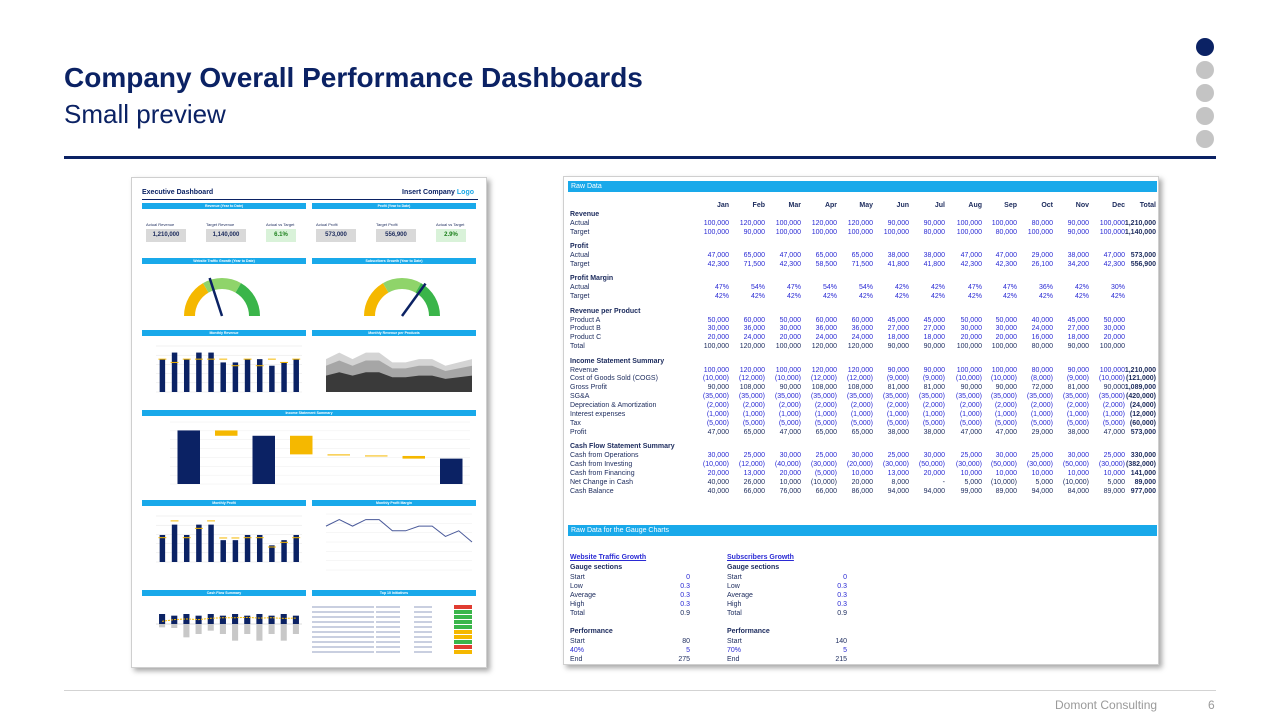 Image resolution: width=1280 pixels, height=720 pixels. I want to click on data-cell: 20,000, so click(790, 473).